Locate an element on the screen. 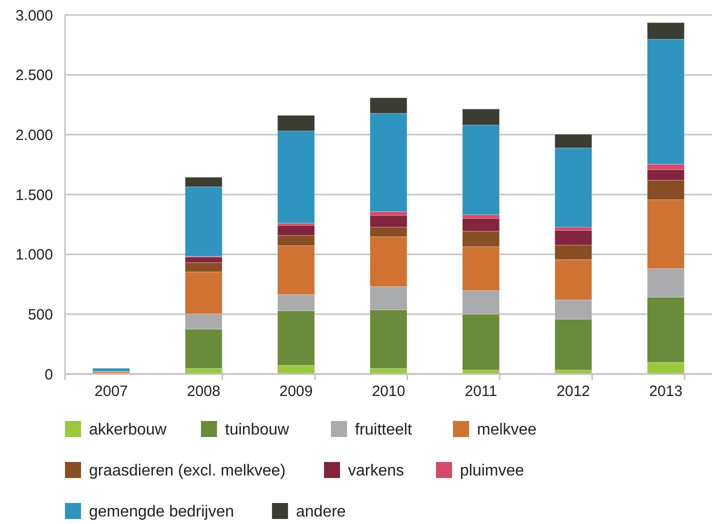 This screenshot has width=712, height=524. x-tick-label: 2011 is located at coordinates (481, 391).